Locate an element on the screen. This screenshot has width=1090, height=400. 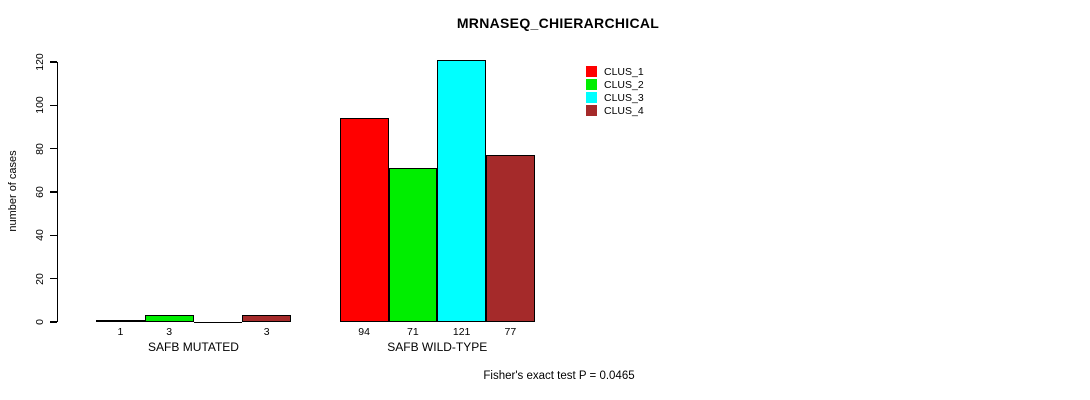
bar-value-label: 77 is located at coordinates (510, 332).